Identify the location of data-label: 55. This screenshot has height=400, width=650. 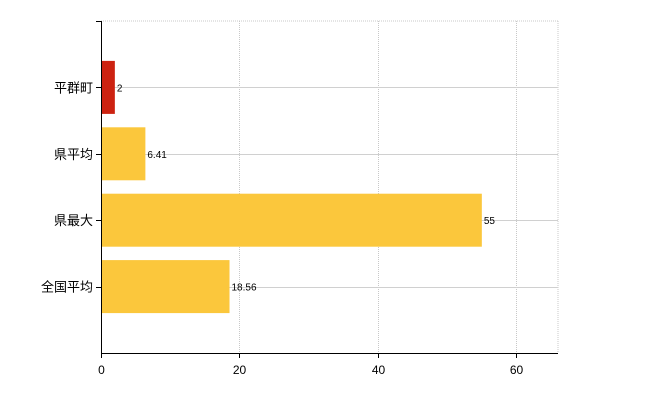
(490, 221).